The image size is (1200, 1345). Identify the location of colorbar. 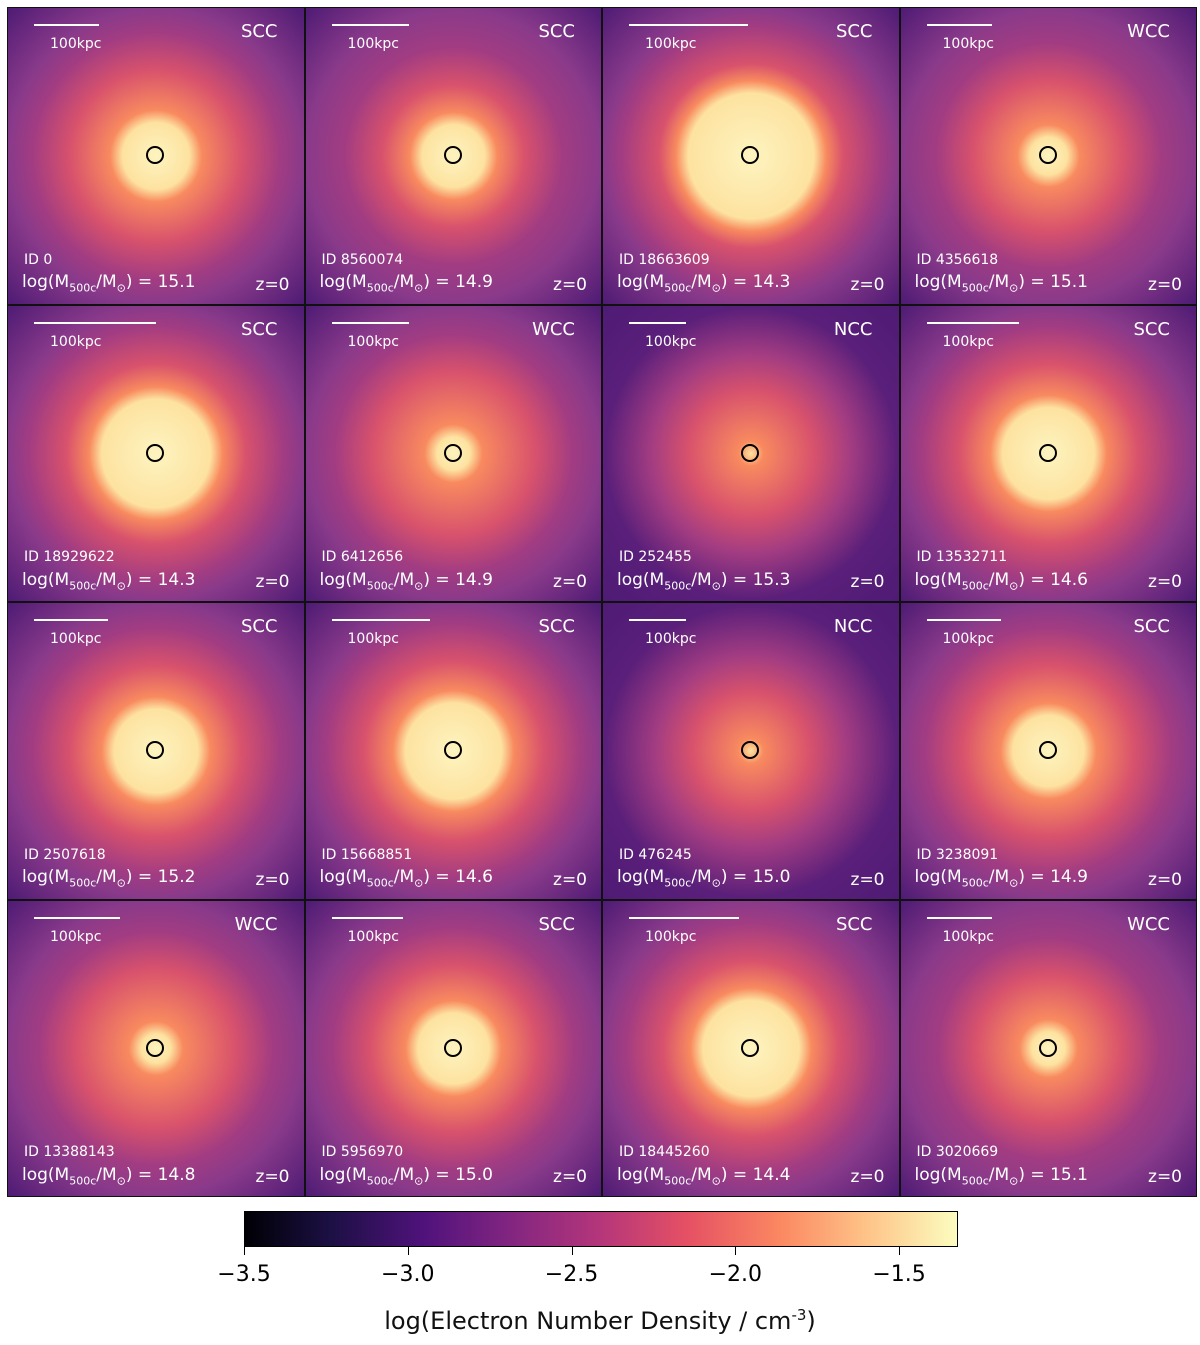
(601, 1229).